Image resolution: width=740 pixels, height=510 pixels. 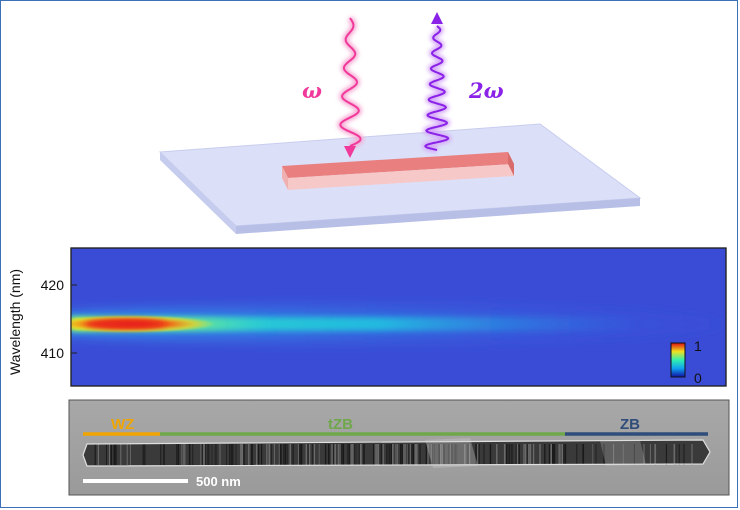 What do you see at coordinates (393, 454) in the screenshot?
I see `stacking-fault-stripes` at bounding box center [393, 454].